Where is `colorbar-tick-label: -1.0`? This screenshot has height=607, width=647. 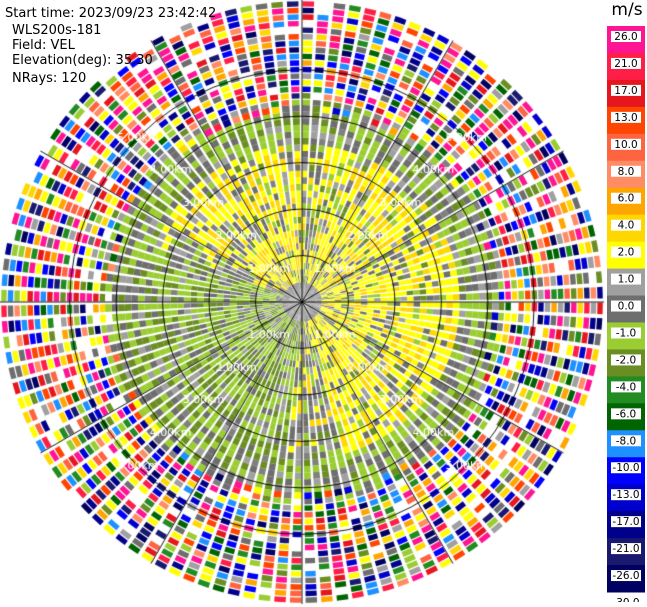
colorbar-tick-label: -1.0 is located at coordinates (626, 333).